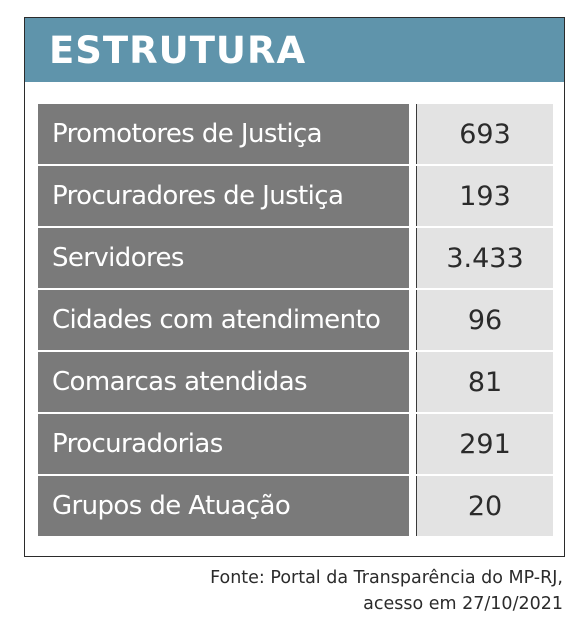 The height and width of the screenshot is (637, 580). What do you see at coordinates (223, 320) in the screenshot?
I see `row-label: Cidades com atendimento` at bounding box center [223, 320].